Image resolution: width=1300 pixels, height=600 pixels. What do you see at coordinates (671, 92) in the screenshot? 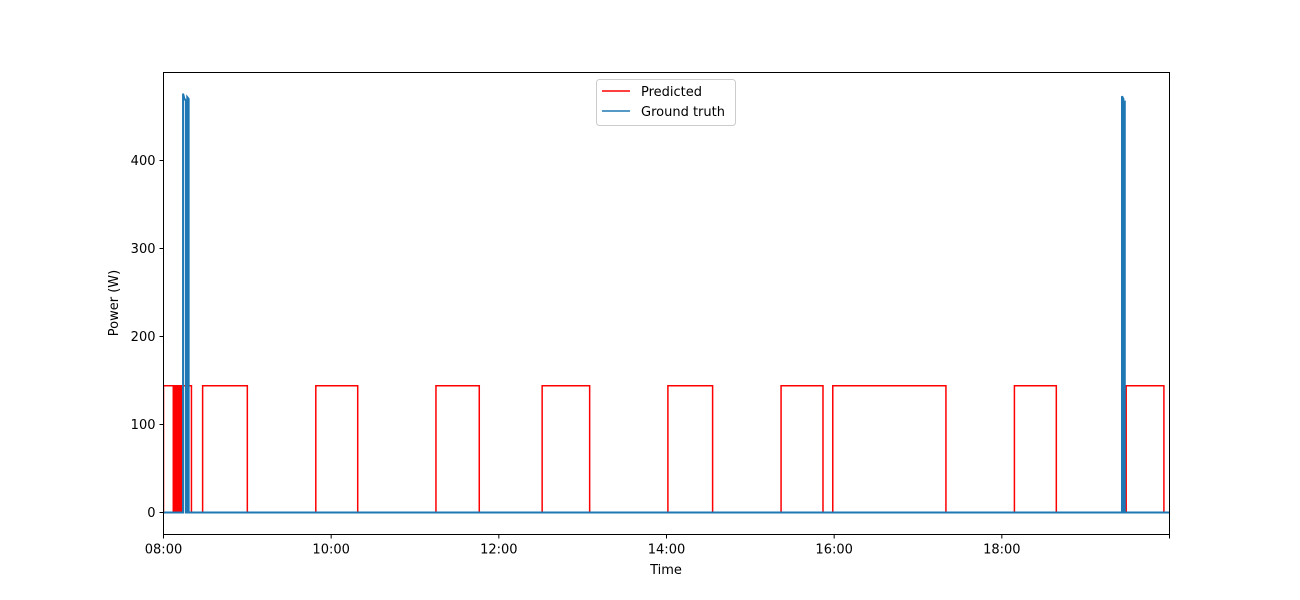
I see `legend-label-predicted: Predicted` at bounding box center [671, 92].